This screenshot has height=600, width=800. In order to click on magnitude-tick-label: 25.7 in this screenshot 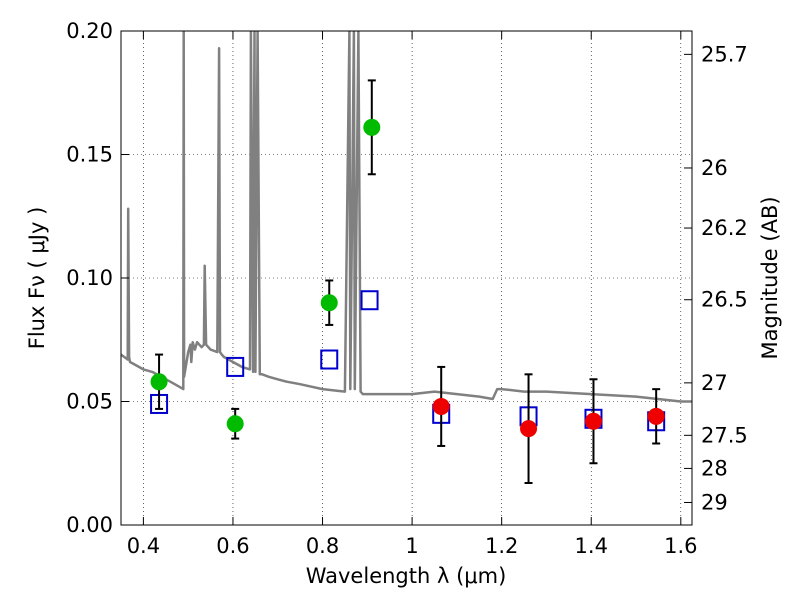, I will do `click(724, 54)`.